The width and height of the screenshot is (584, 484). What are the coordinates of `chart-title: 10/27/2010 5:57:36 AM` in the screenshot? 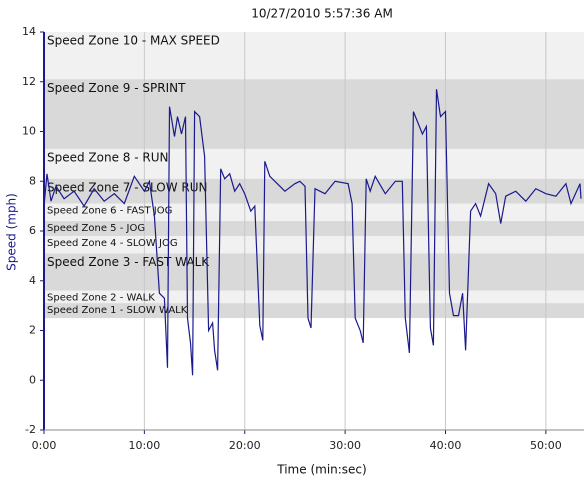 It's located at (322, 14).